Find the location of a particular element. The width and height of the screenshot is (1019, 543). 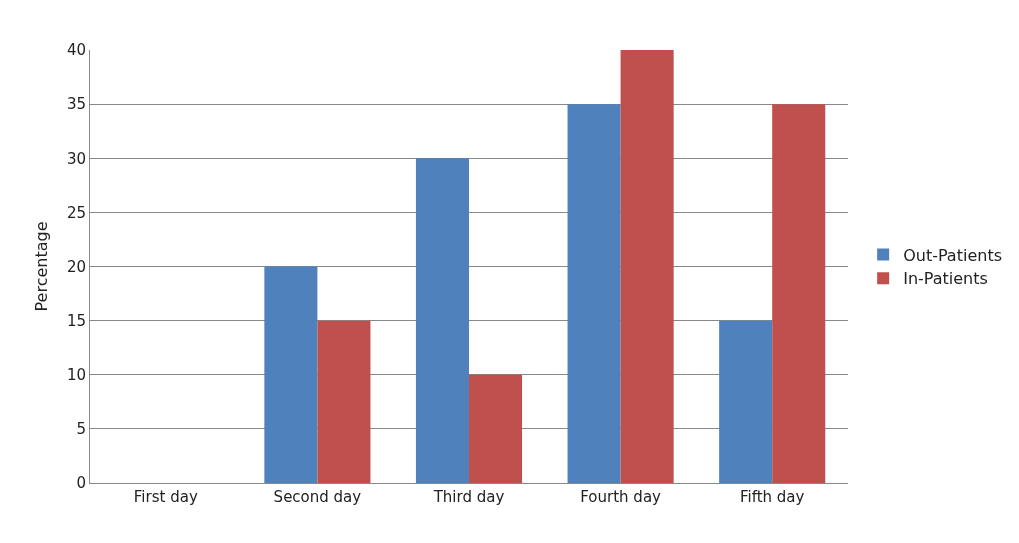

legend-label: In-Patients is located at coordinates (945, 279).